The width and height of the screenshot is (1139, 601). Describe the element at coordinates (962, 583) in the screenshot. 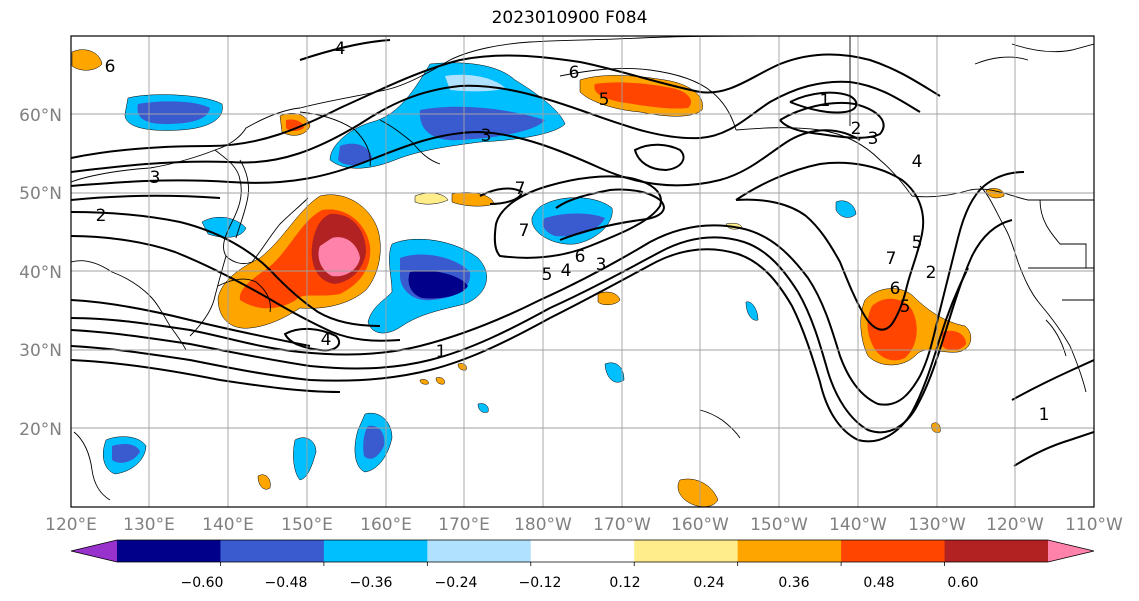

I see `colorbar-tick-label: 0.60` at that location.